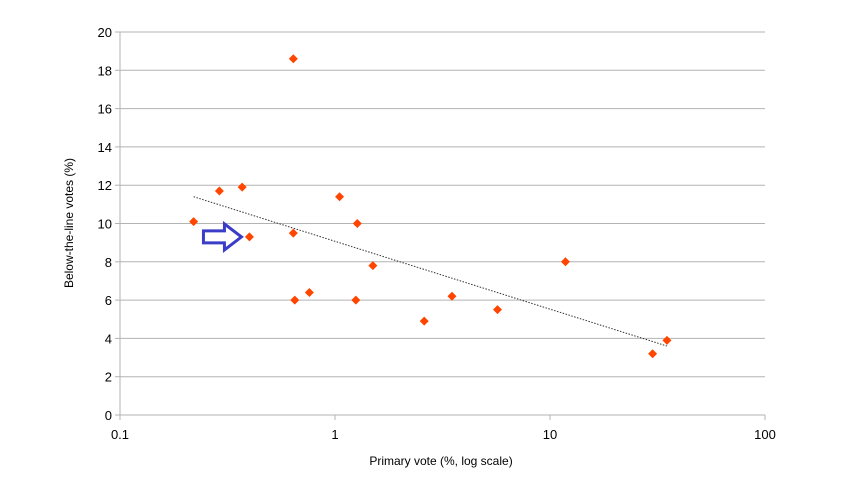  Describe the element at coordinates (105, 147) in the screenshot. I see `y-tick-label: 14` at that location.